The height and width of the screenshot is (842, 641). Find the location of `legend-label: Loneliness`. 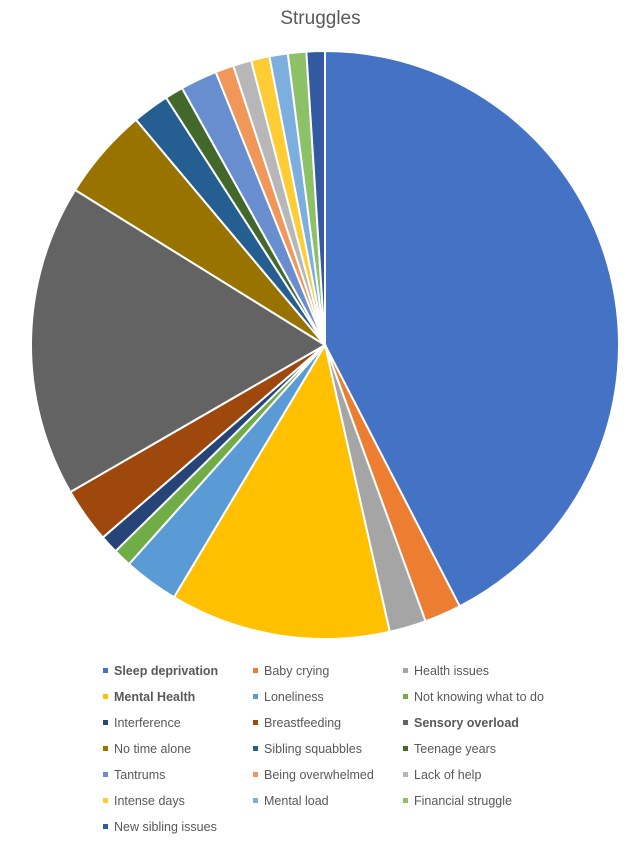

legend-label: Loneliness is located at coordinates (294, 696).